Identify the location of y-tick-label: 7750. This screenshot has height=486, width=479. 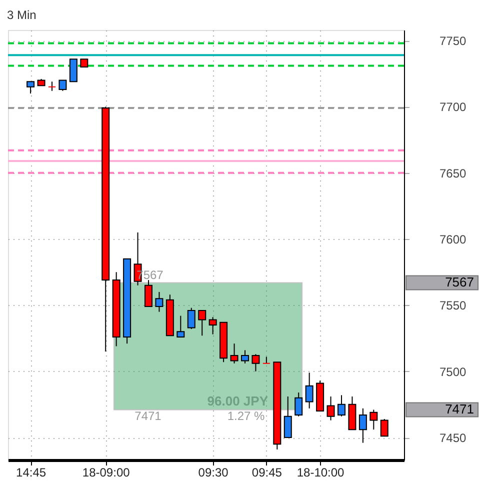
(453, 41).